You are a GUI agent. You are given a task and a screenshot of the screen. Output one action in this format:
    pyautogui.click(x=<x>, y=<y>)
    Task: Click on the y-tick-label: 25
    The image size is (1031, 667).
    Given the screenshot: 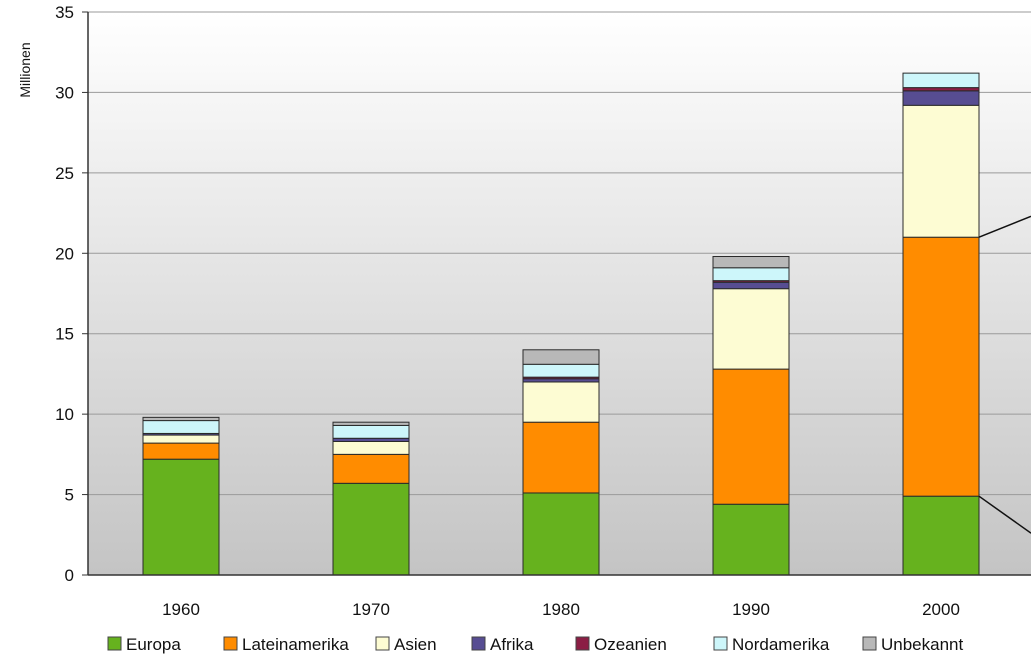 What is the action you would take?
    pyautogui.click(x=64, y=173)
    